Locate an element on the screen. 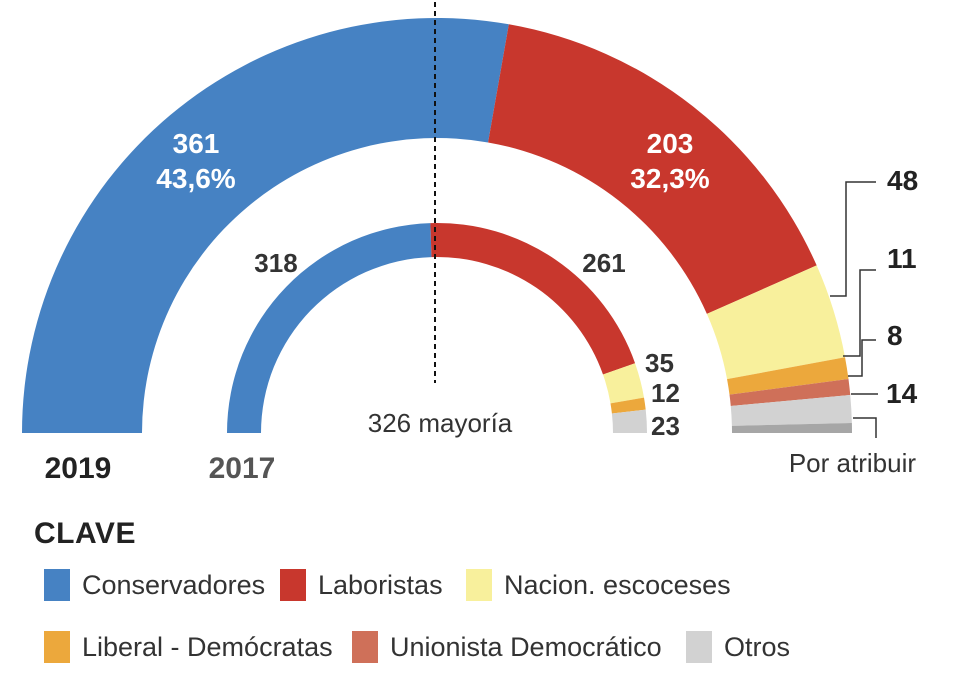 Image resolution: width=960 pixels, height=690 pixels. ring-2017 is located at coordinates (437, 328).